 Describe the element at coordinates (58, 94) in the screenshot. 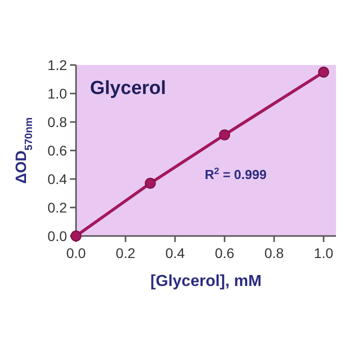

I see `y-tick-label: 1.0` at that location.